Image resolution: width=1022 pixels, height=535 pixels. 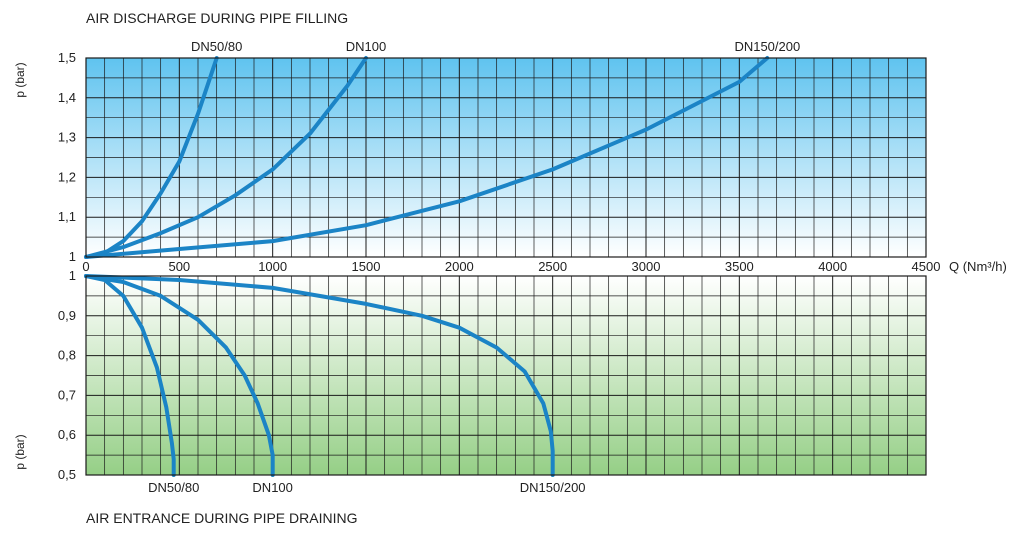 I want to click on top-series-dn100, so click(x=226, y=157).